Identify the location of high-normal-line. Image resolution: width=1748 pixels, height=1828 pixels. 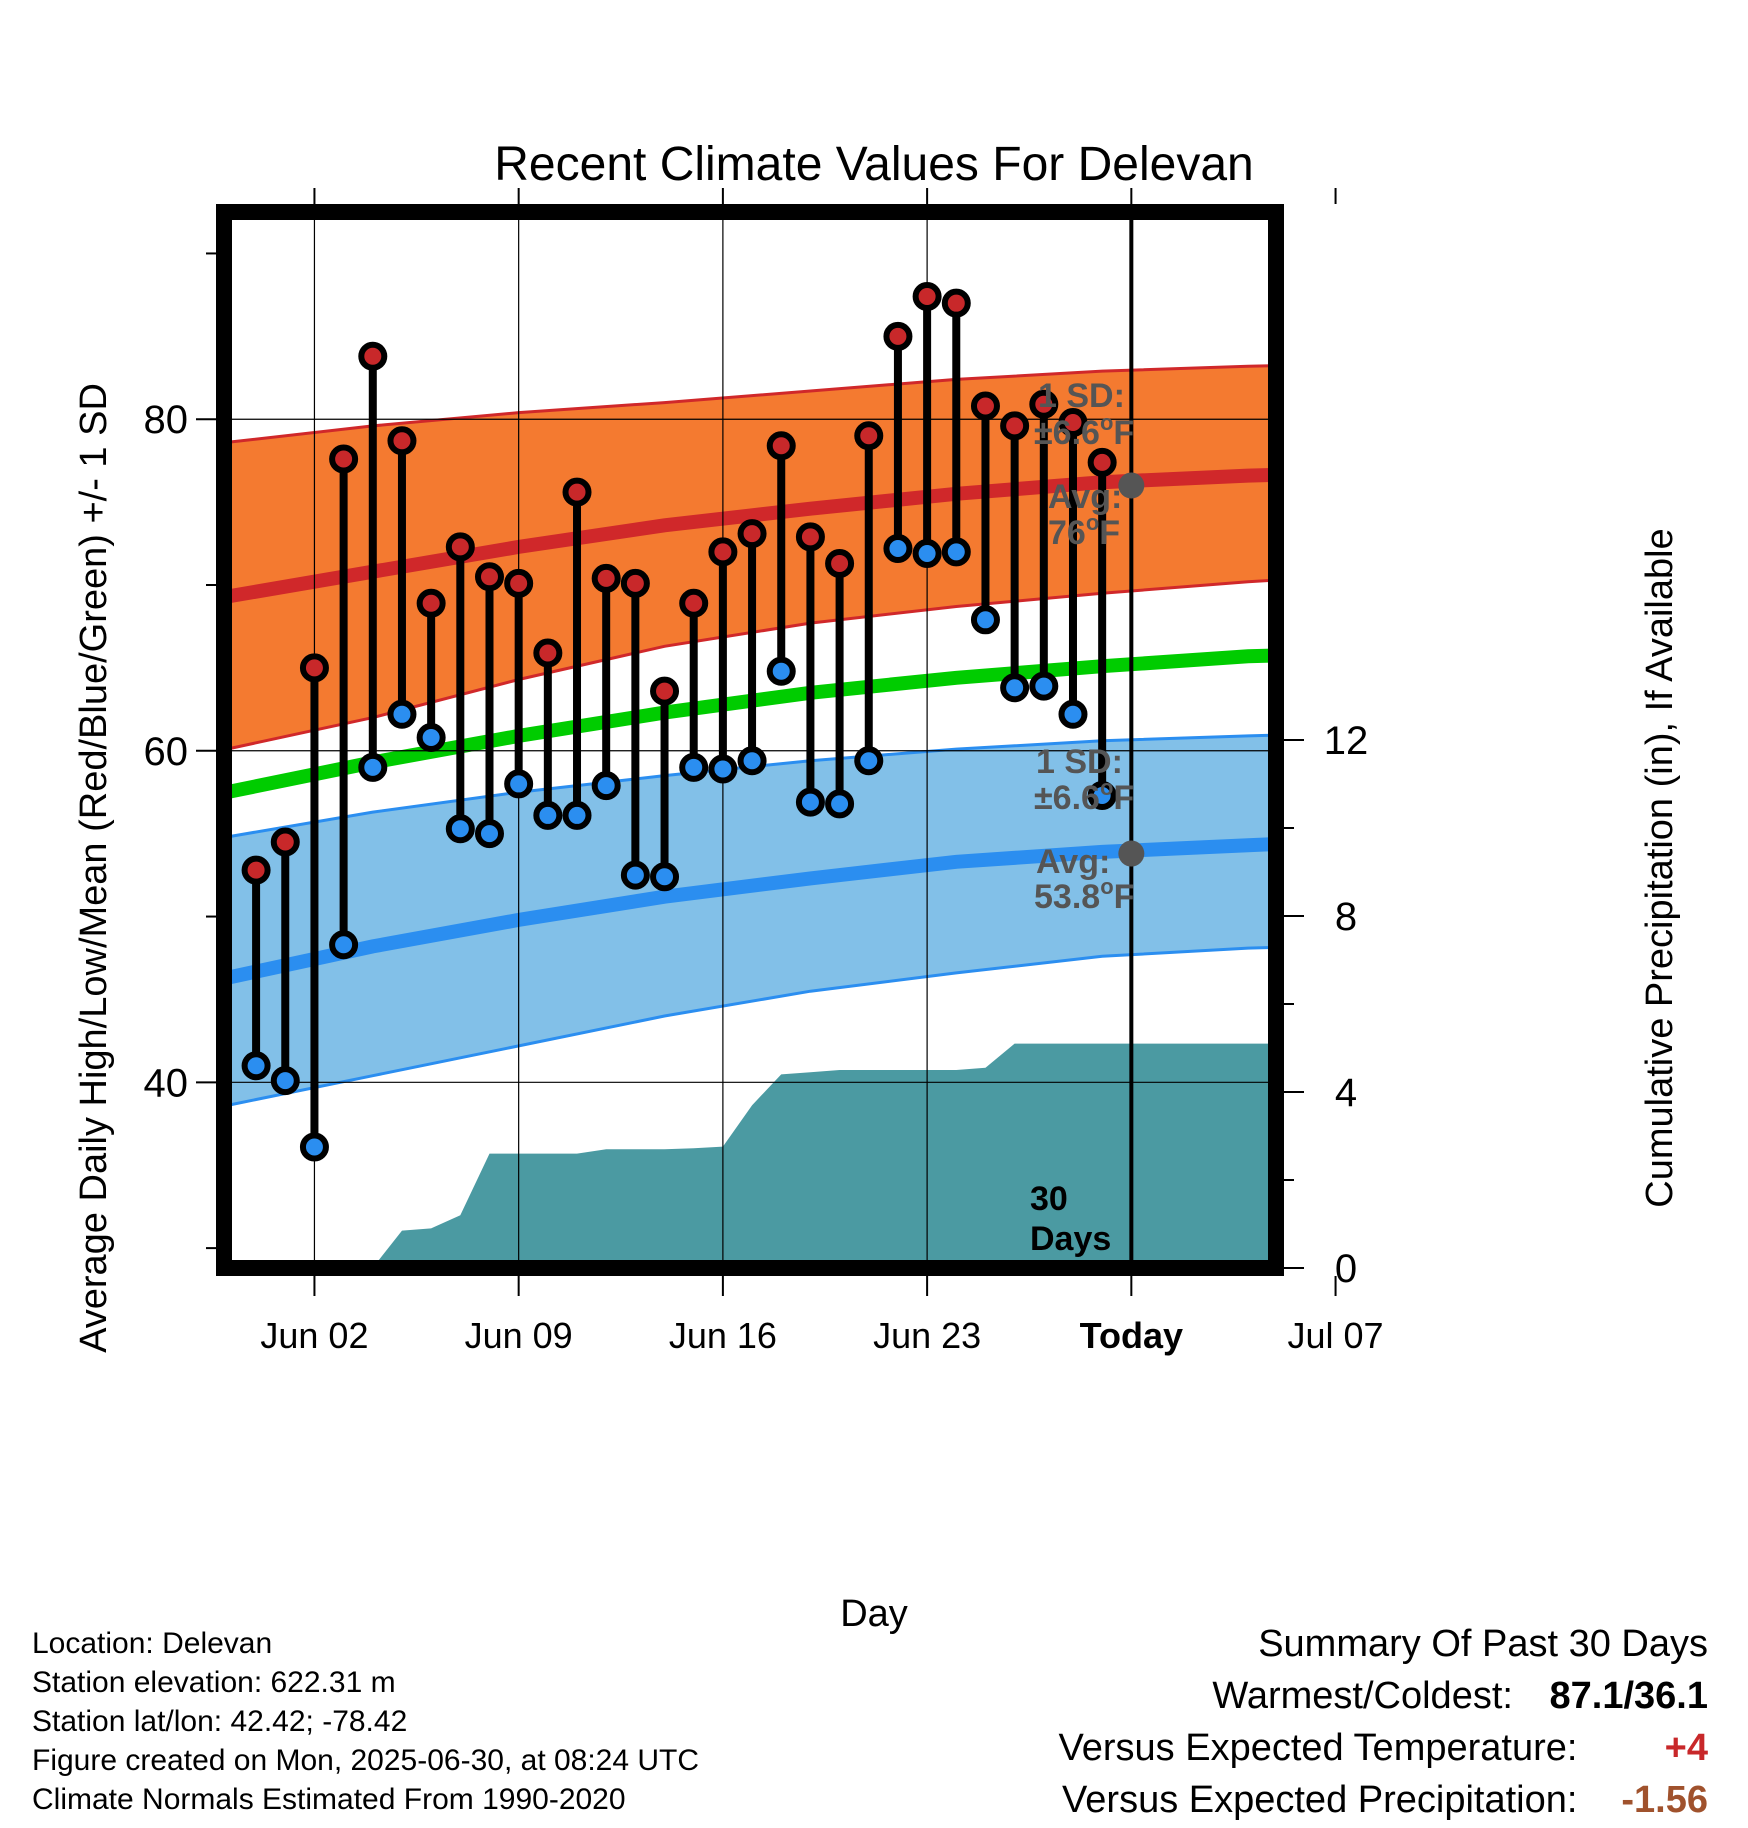
(750, 535).